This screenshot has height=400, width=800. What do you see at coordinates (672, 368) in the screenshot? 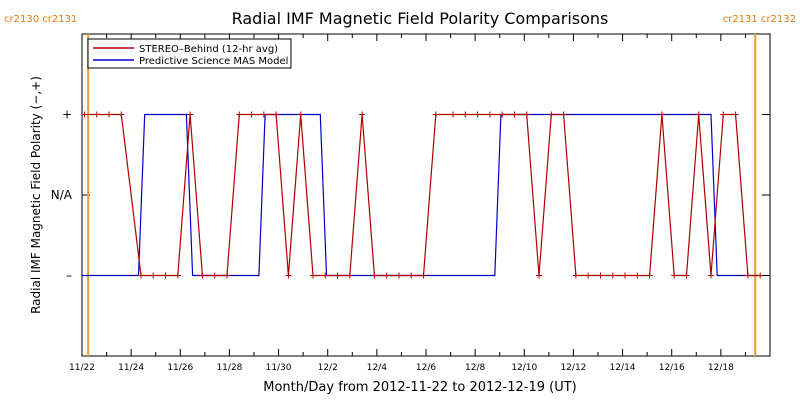
I see `x-tick-label: 12/16` at bounding box center [672, 368].